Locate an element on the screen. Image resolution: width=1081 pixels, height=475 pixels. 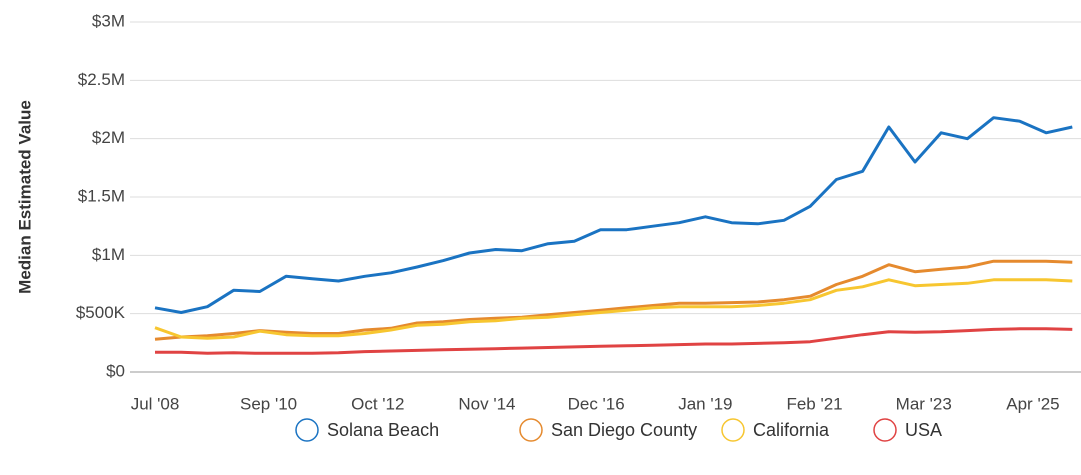
y-tick-label: $3M is located at coordinates (108, 20).